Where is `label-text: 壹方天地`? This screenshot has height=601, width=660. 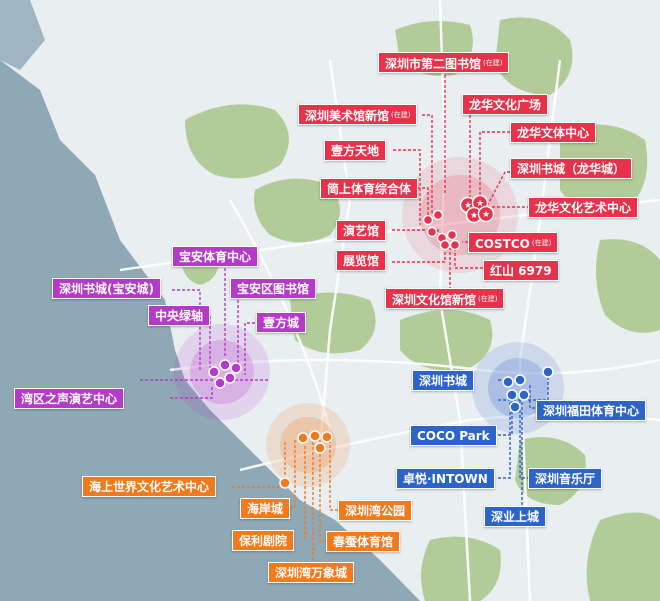 label-text: 壹方天地 is located at coordinates (355, 151).